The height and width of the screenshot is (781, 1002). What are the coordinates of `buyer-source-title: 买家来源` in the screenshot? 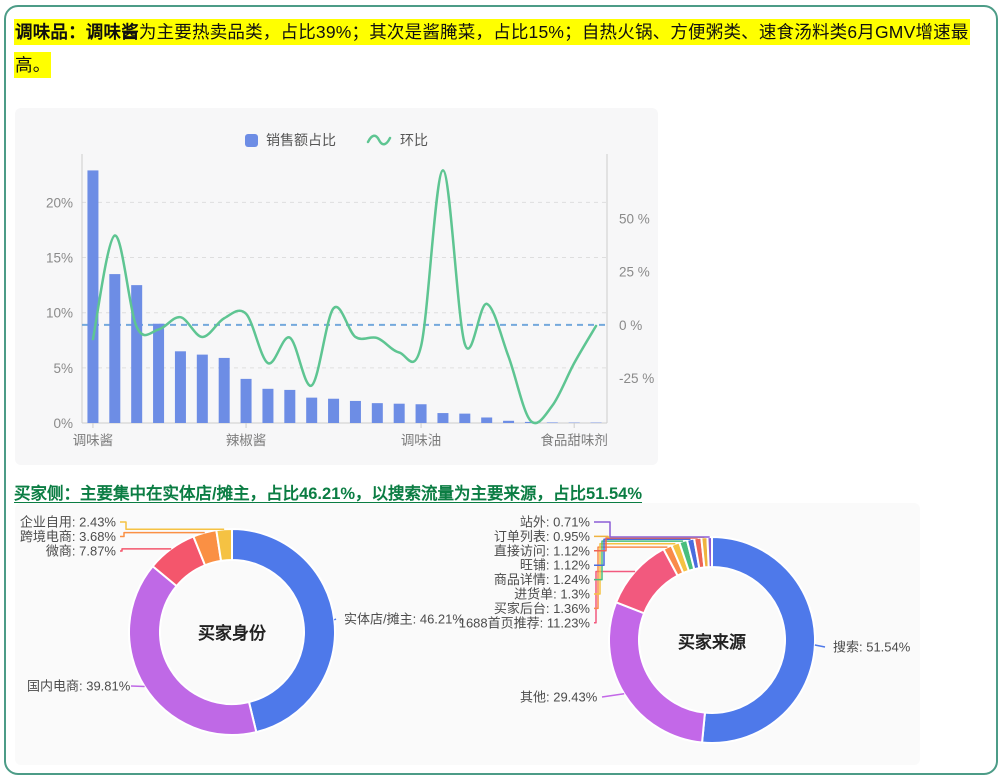 It's located at (712, 642).